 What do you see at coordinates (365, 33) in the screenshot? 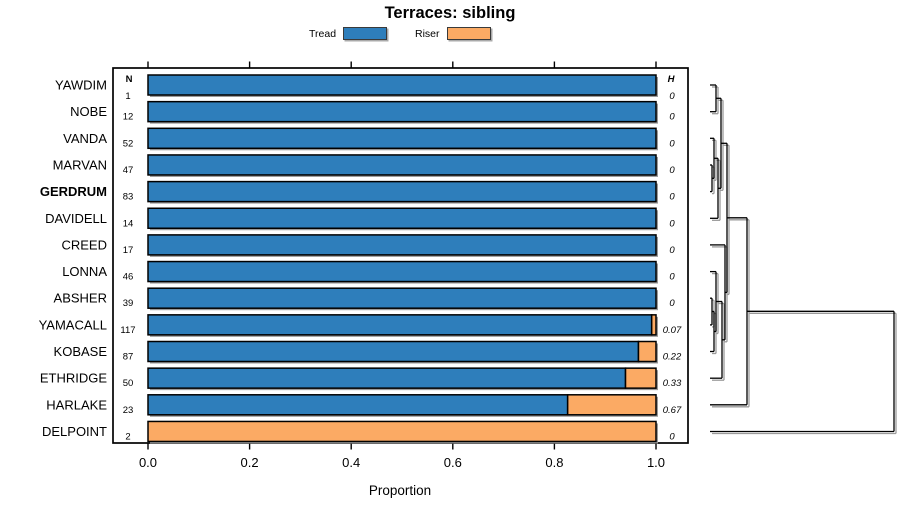
I see `legend-swatch-tread` at bounding box center [365, 33].